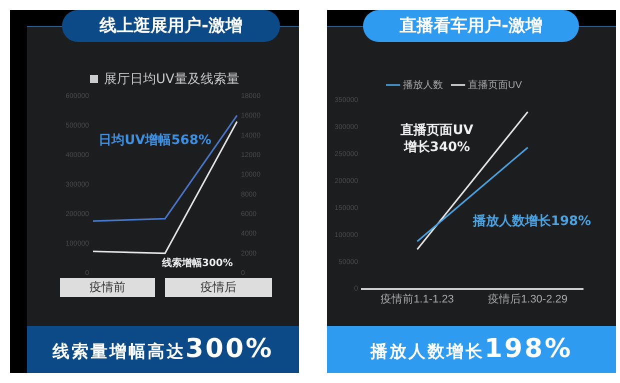 This screenshot has height=383, width=620. What do you see at coordinates (197, 264) in the screenshot?
I see `annotation: 线索增幅300%` at bounding box center [197, 264].